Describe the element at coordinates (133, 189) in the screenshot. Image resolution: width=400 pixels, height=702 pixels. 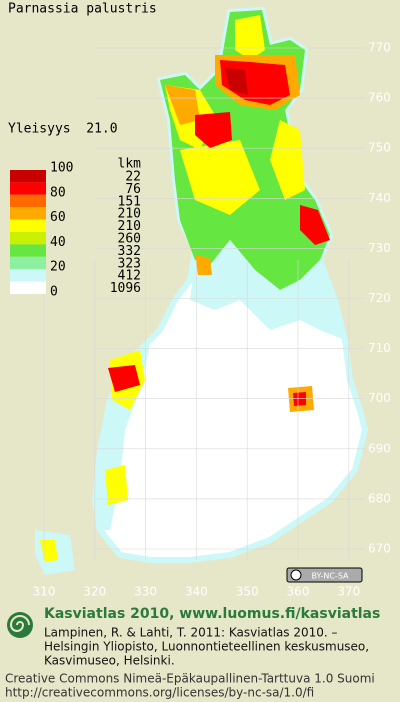
I see `legend-count: 76` at that location.